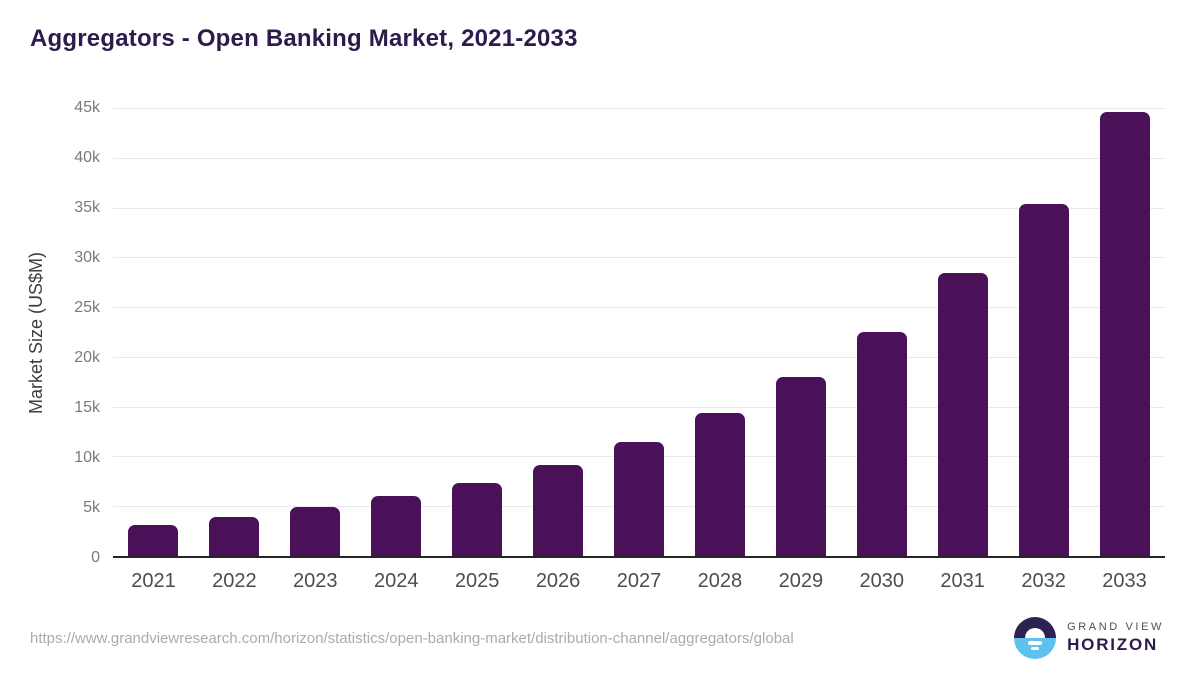  I want to click on bar-2025, so click(477, 519).